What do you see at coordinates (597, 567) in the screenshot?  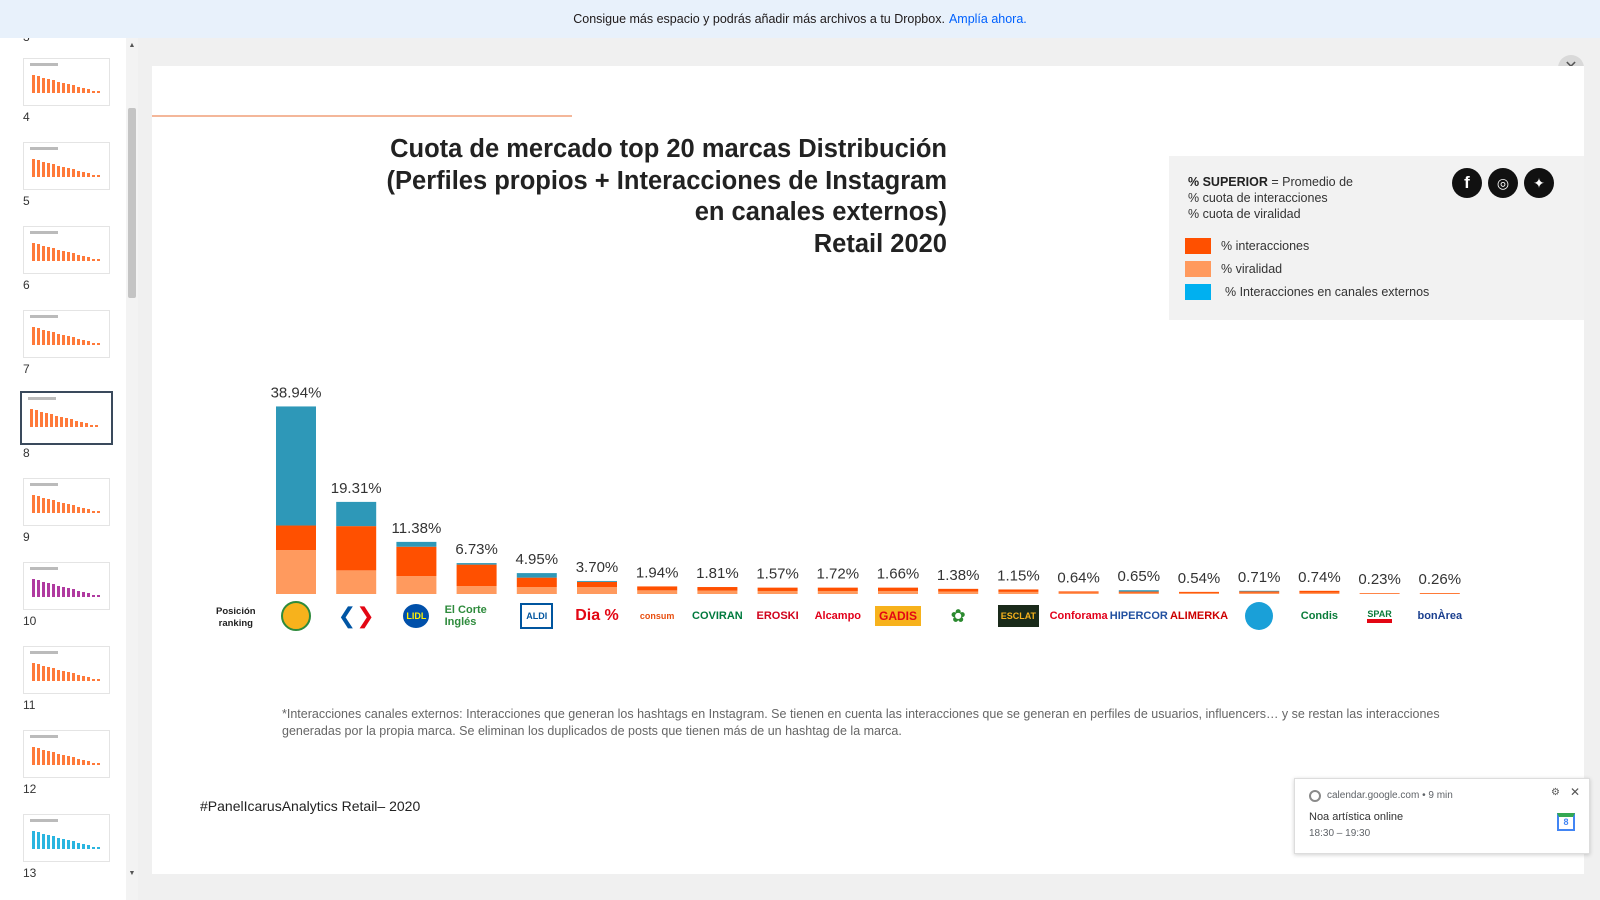 I see `bar-value-label: 3.70%` at bounding box center [597, 567].